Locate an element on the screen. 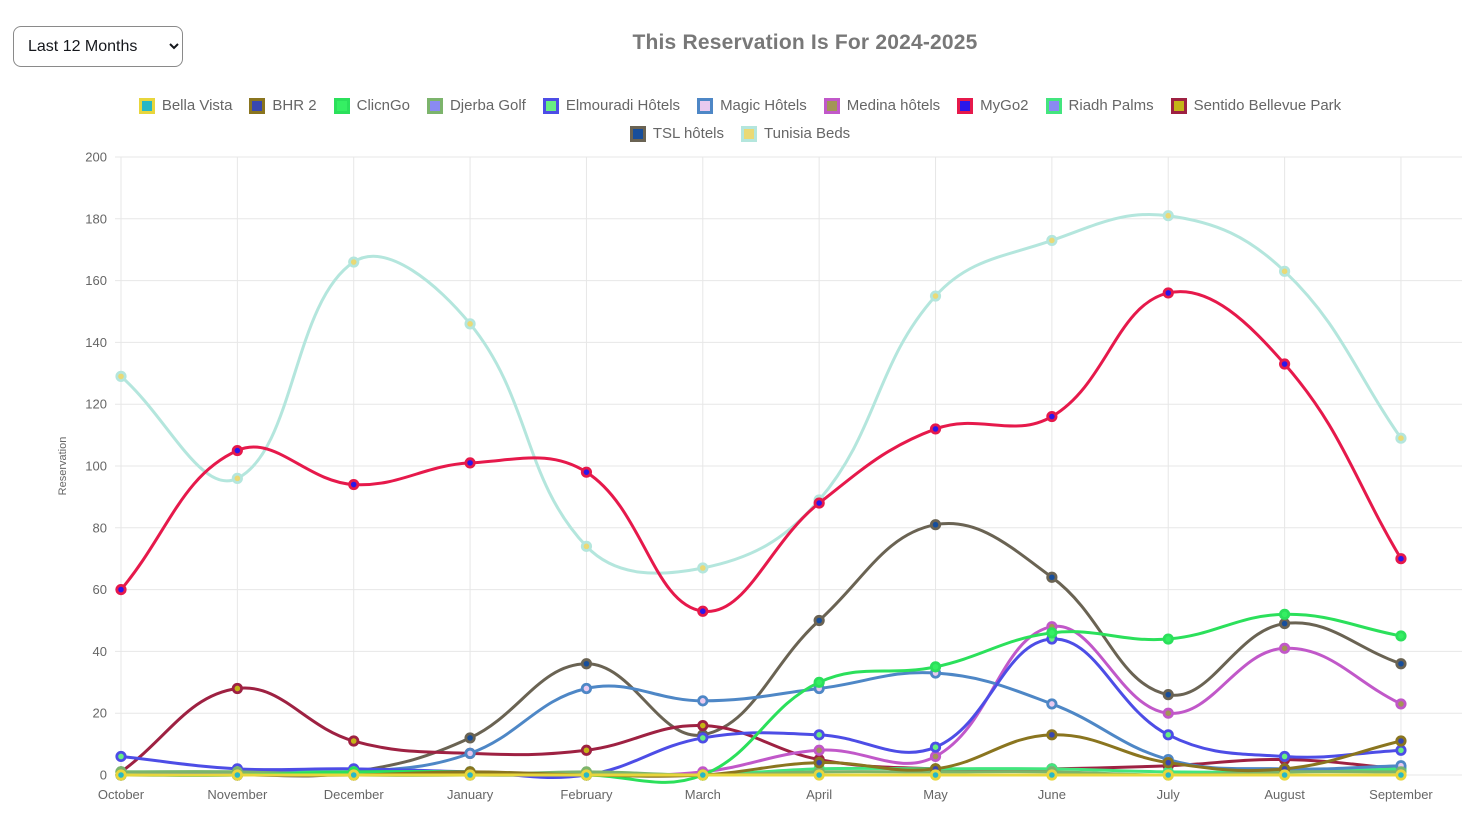  data-point-bhr-2-june is located at coordinates (1052, 735).